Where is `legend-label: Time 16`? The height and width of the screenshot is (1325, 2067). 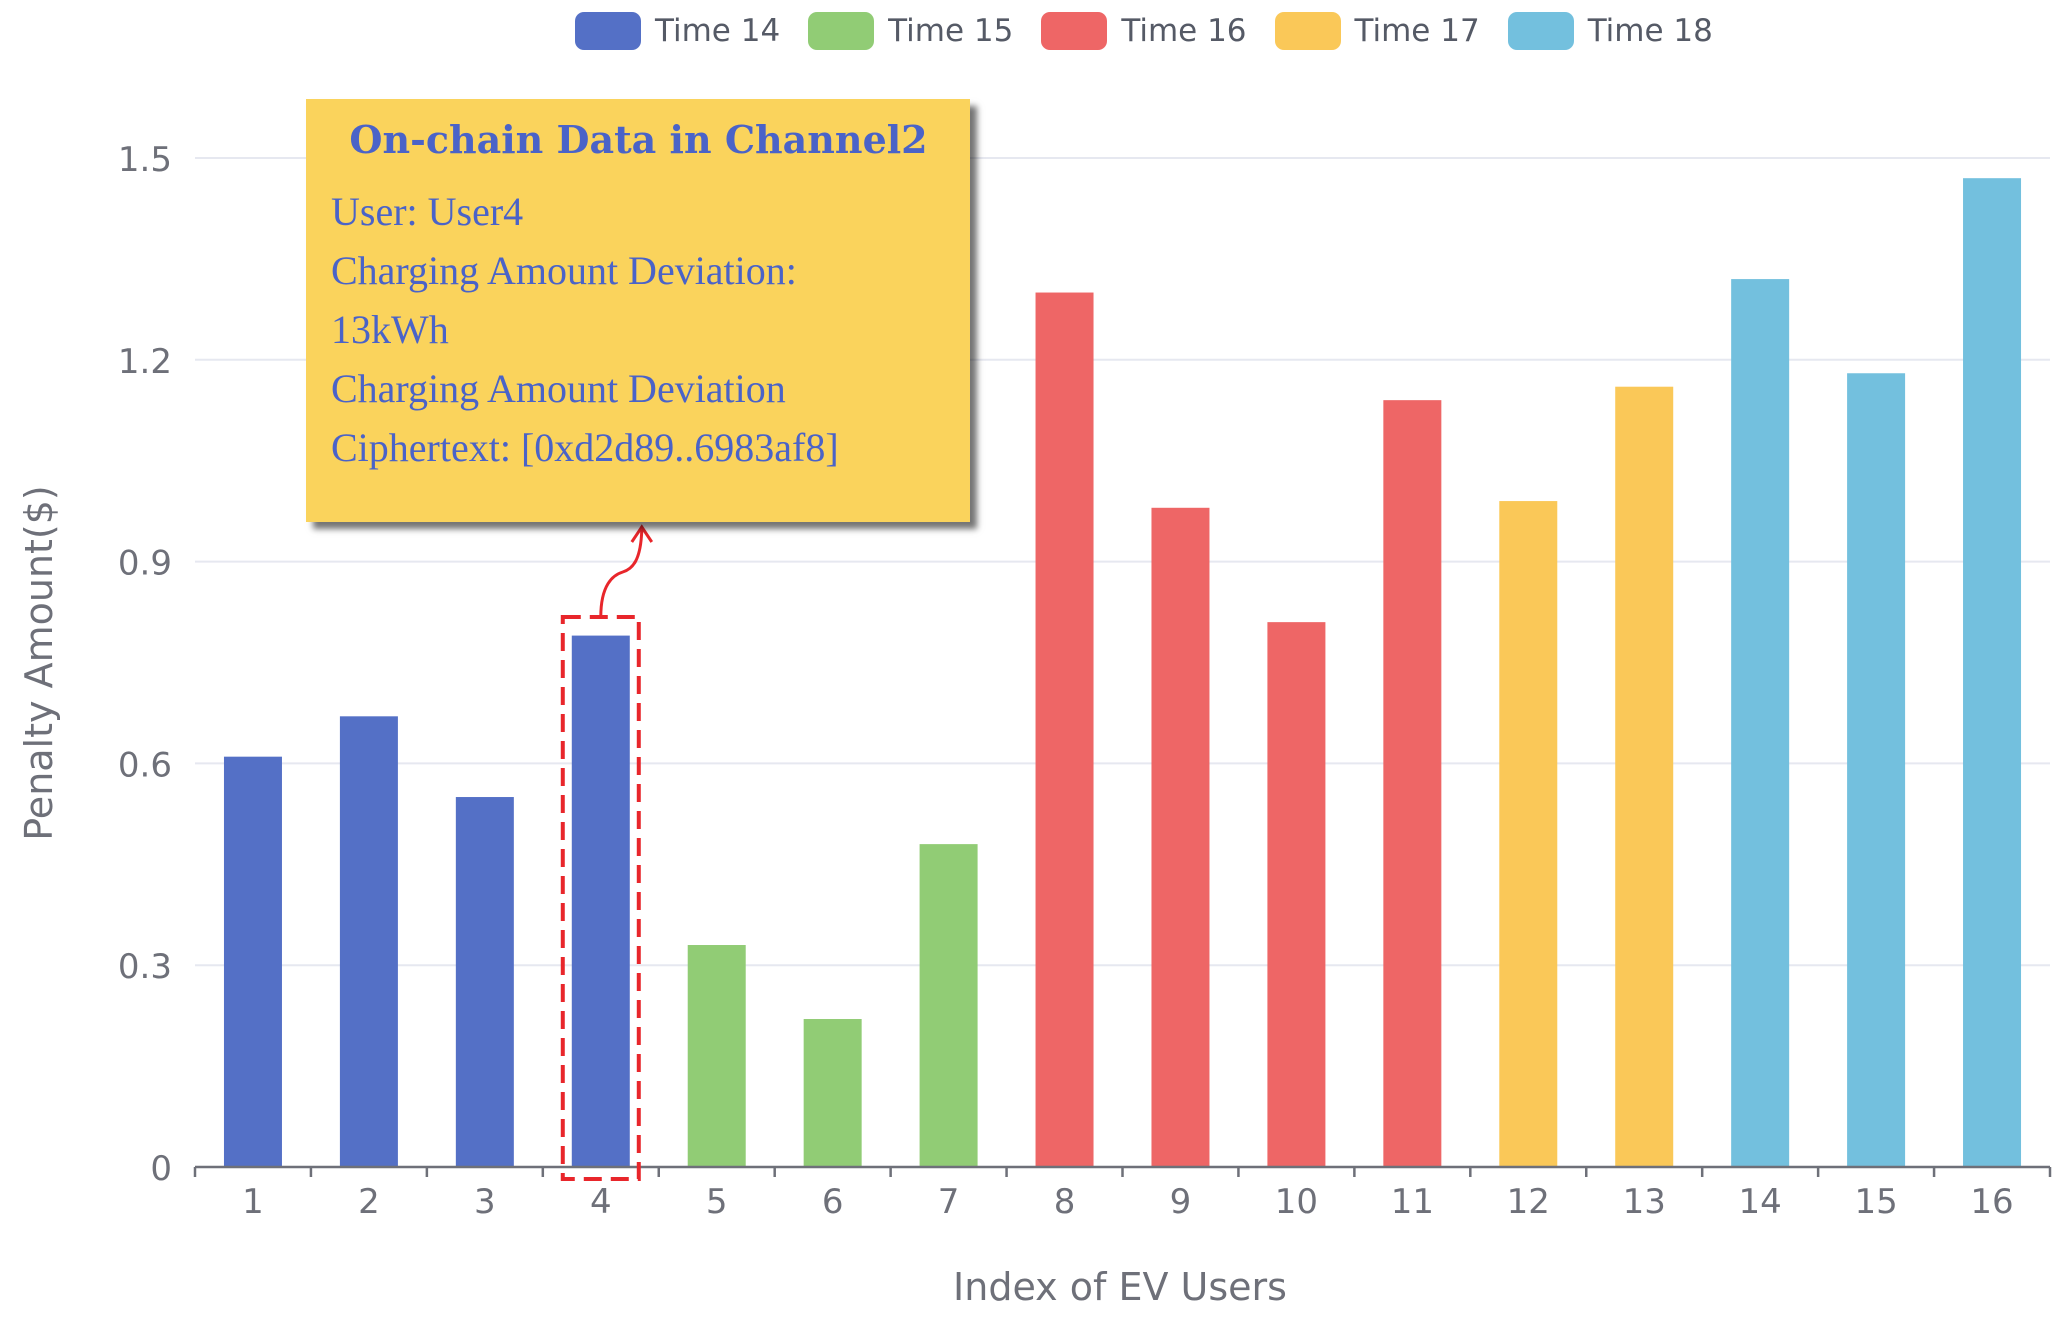 legend-label: Time 16 is located at coordinates (1184, 31).